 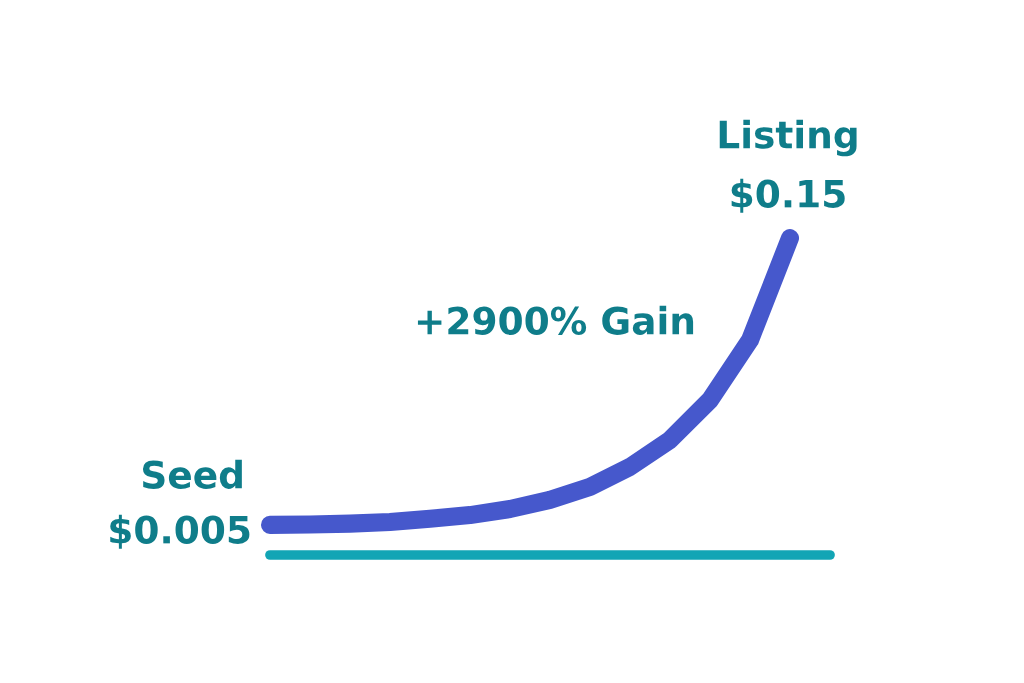 I want to click on text: $0.005, so click(x=180, y=531).